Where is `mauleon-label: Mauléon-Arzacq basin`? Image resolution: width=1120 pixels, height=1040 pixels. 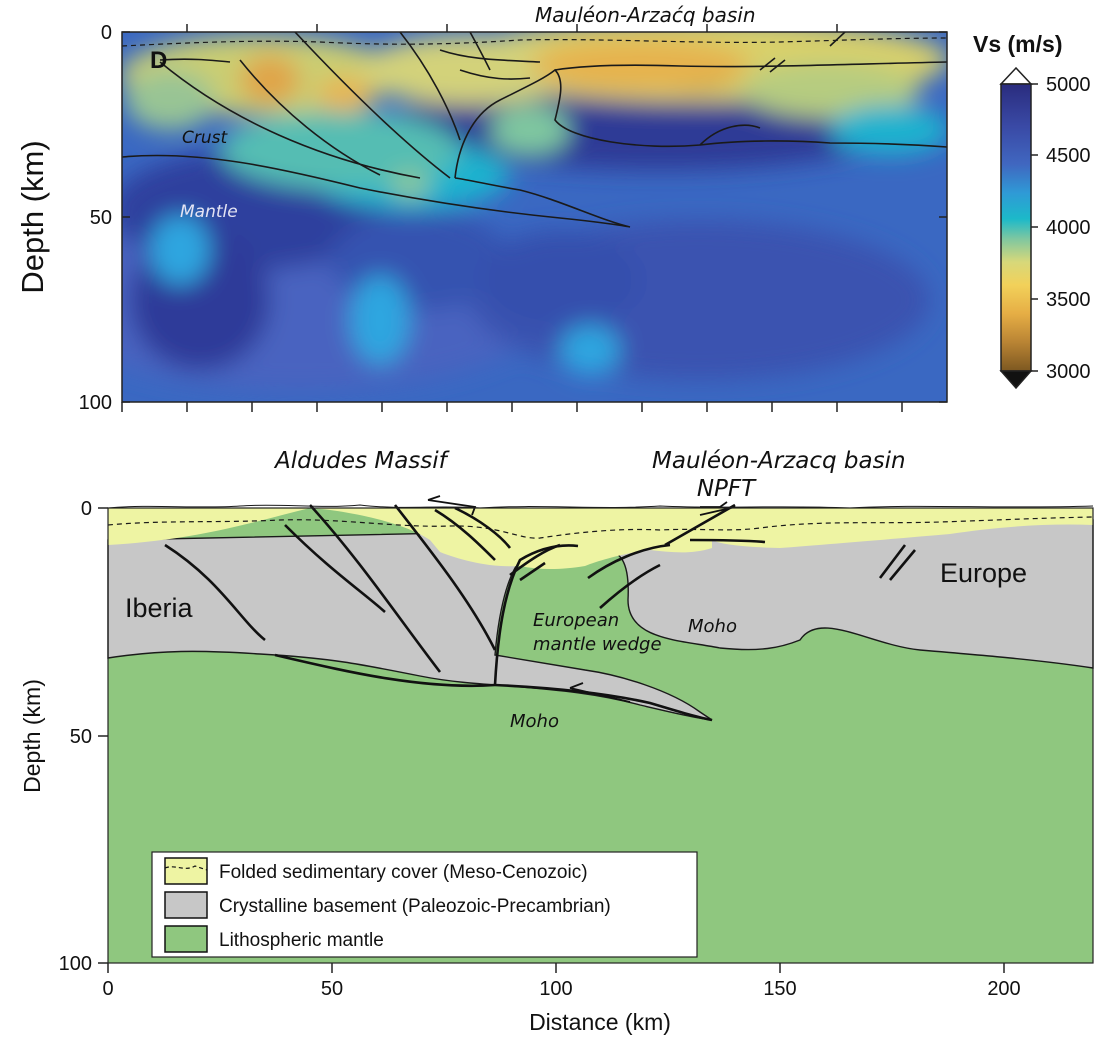
mauleon-label: Mauléon-Arzacq basin is located at coordinates (779, 461).